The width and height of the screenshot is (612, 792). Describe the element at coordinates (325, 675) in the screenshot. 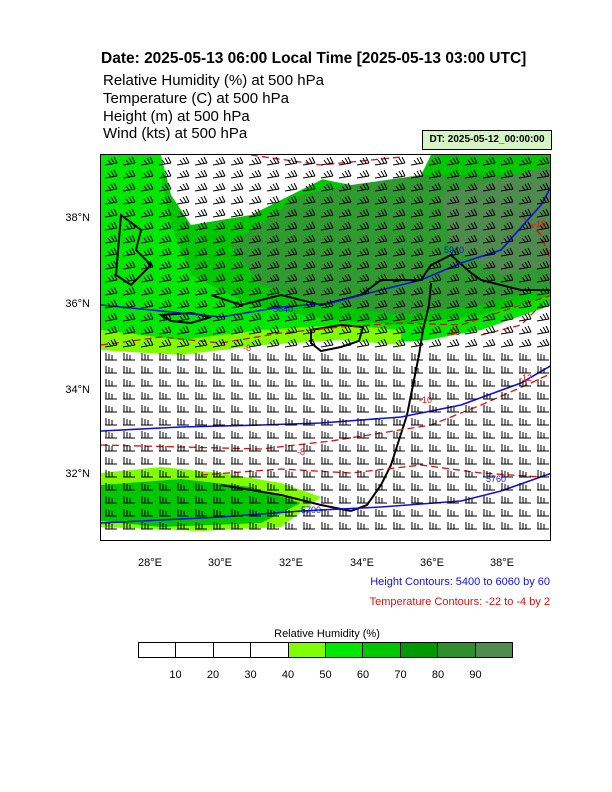

I see `colorbar-label-50: 50` at that location.